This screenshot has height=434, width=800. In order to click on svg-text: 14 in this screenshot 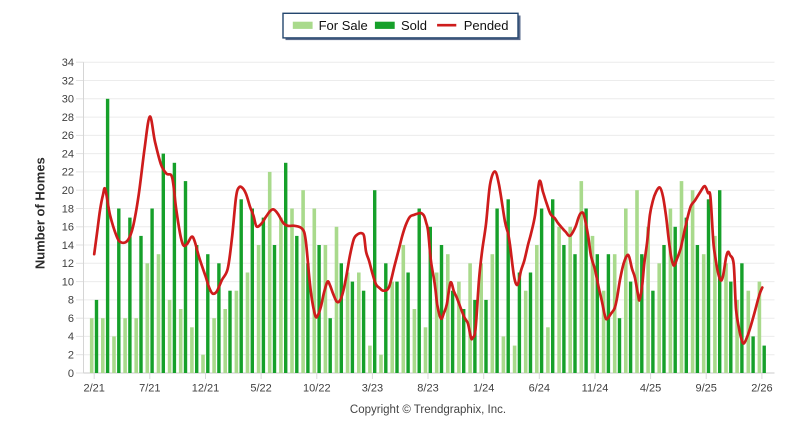, I will do `click(68, 246)`.